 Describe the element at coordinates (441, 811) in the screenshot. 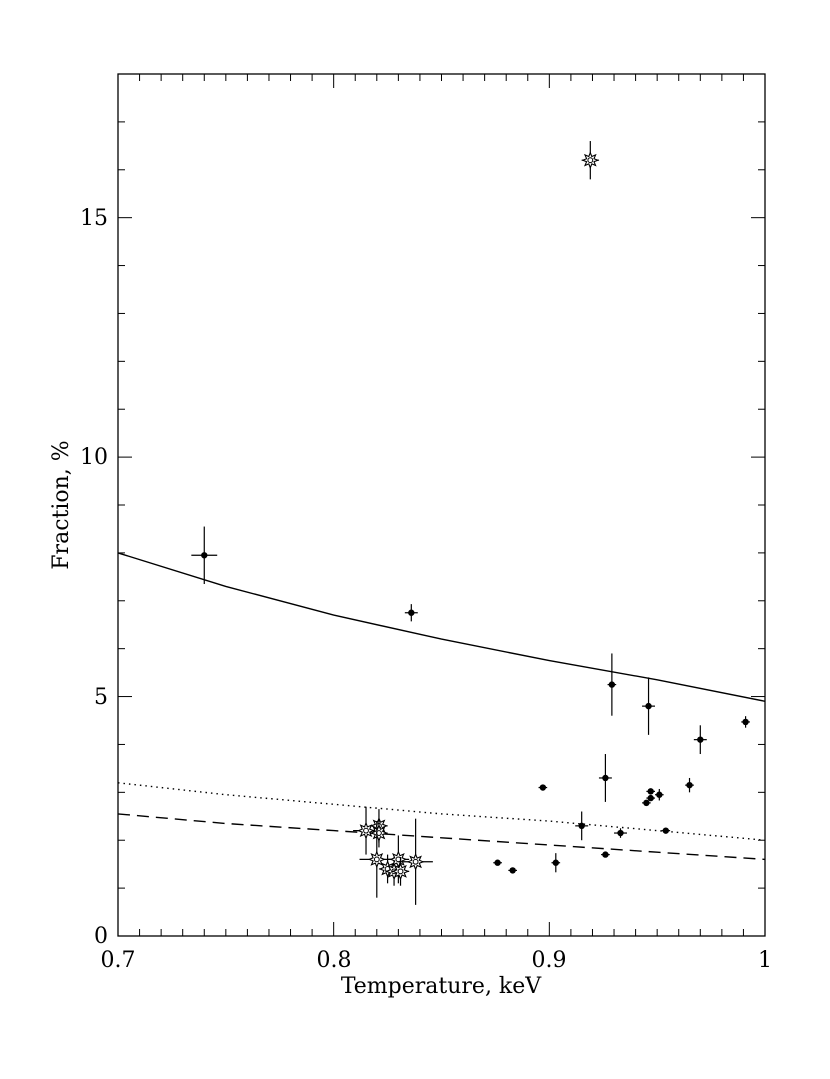

I see `curve-dotted` at that location.